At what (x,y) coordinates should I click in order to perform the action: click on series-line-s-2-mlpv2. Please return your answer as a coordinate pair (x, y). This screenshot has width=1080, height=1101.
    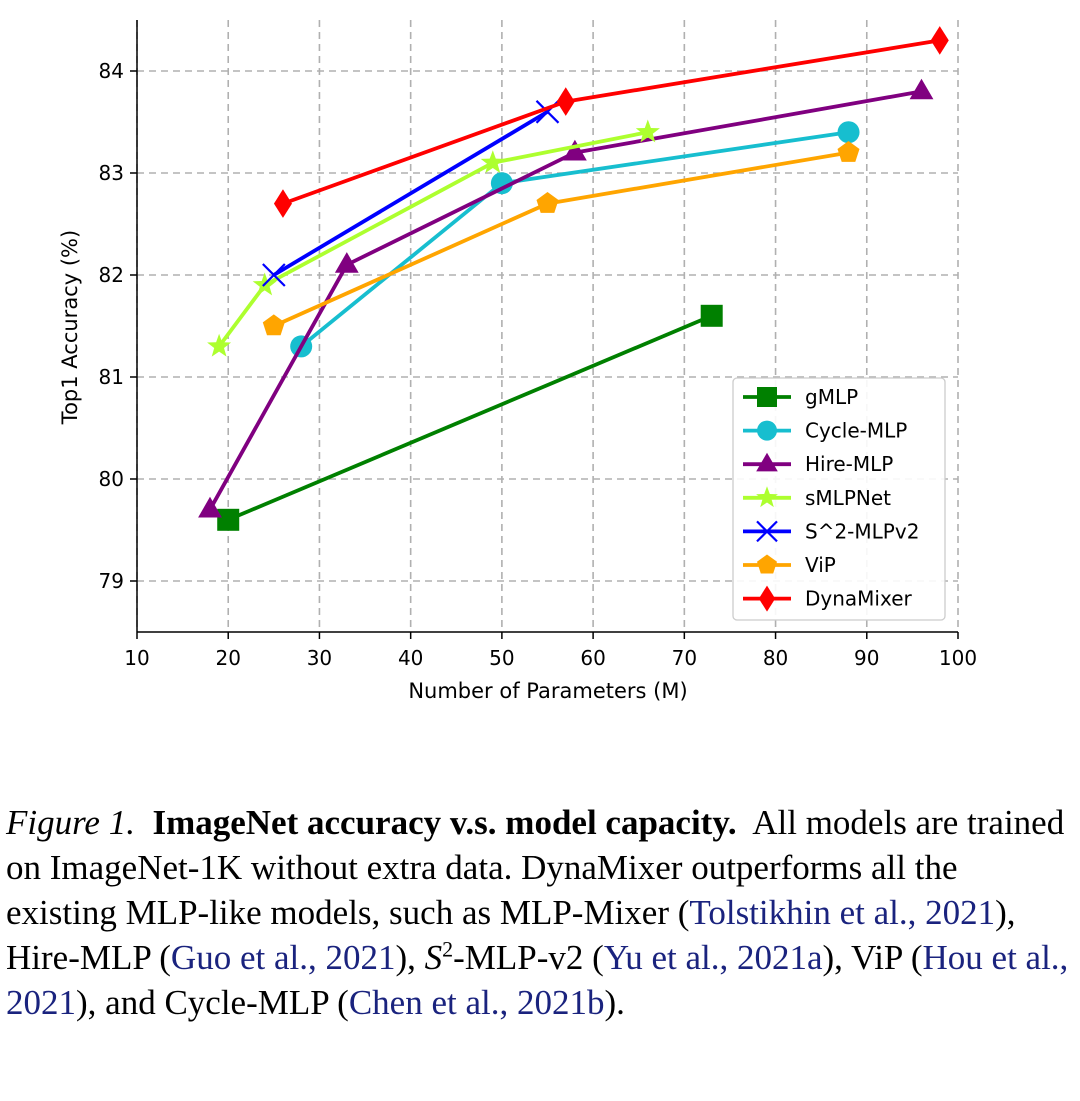
    Looking at the image, I should click on (410, 193).